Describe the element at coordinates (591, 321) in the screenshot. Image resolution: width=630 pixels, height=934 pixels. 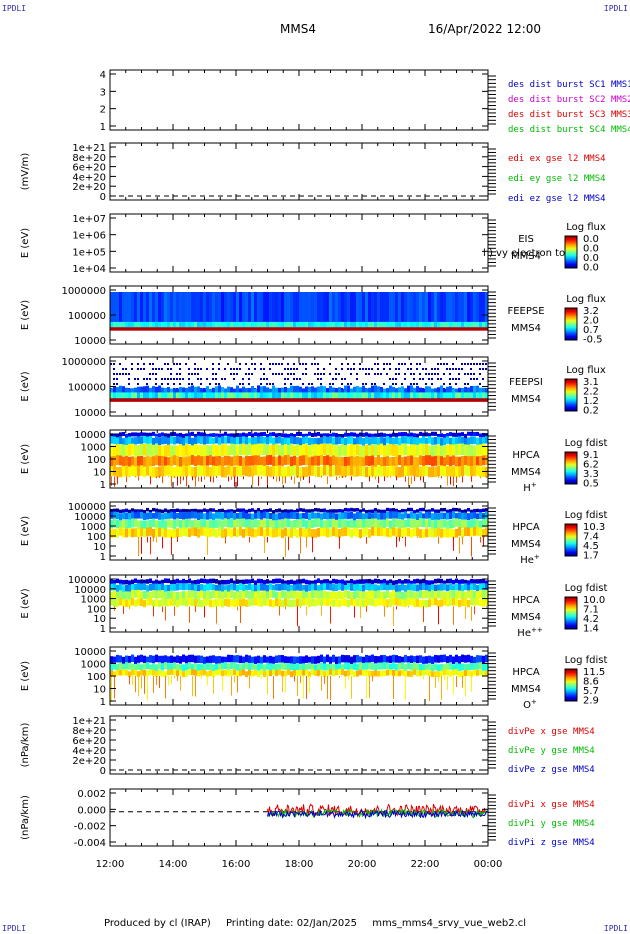
I see `colorbar-label: 2.0` at that location.